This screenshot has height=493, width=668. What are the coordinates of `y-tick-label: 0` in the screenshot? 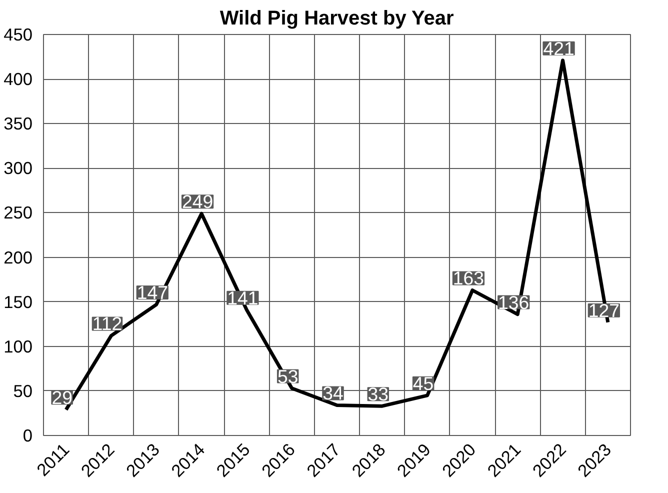 It's located at (27, 436).